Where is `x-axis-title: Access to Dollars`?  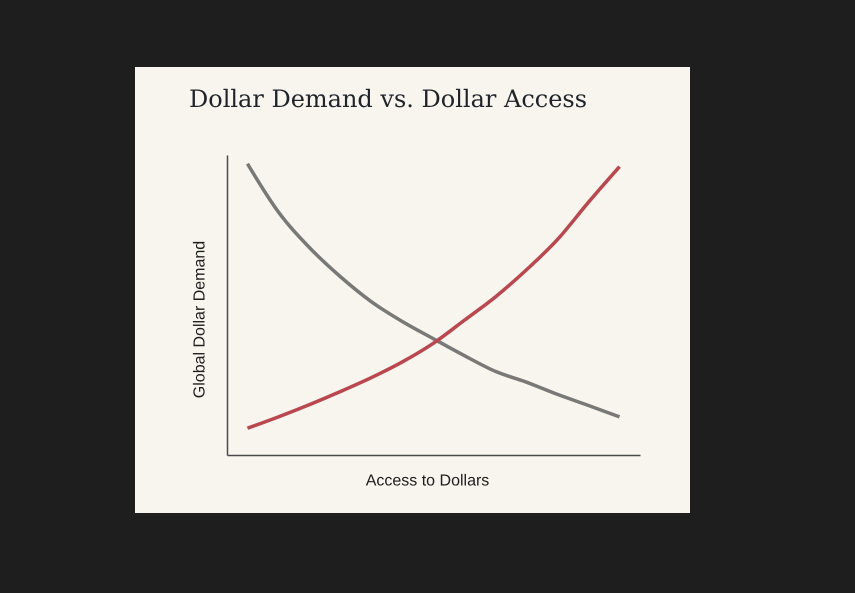 x-axis-title: Access to Dollars is located at coordinates (428, 481).